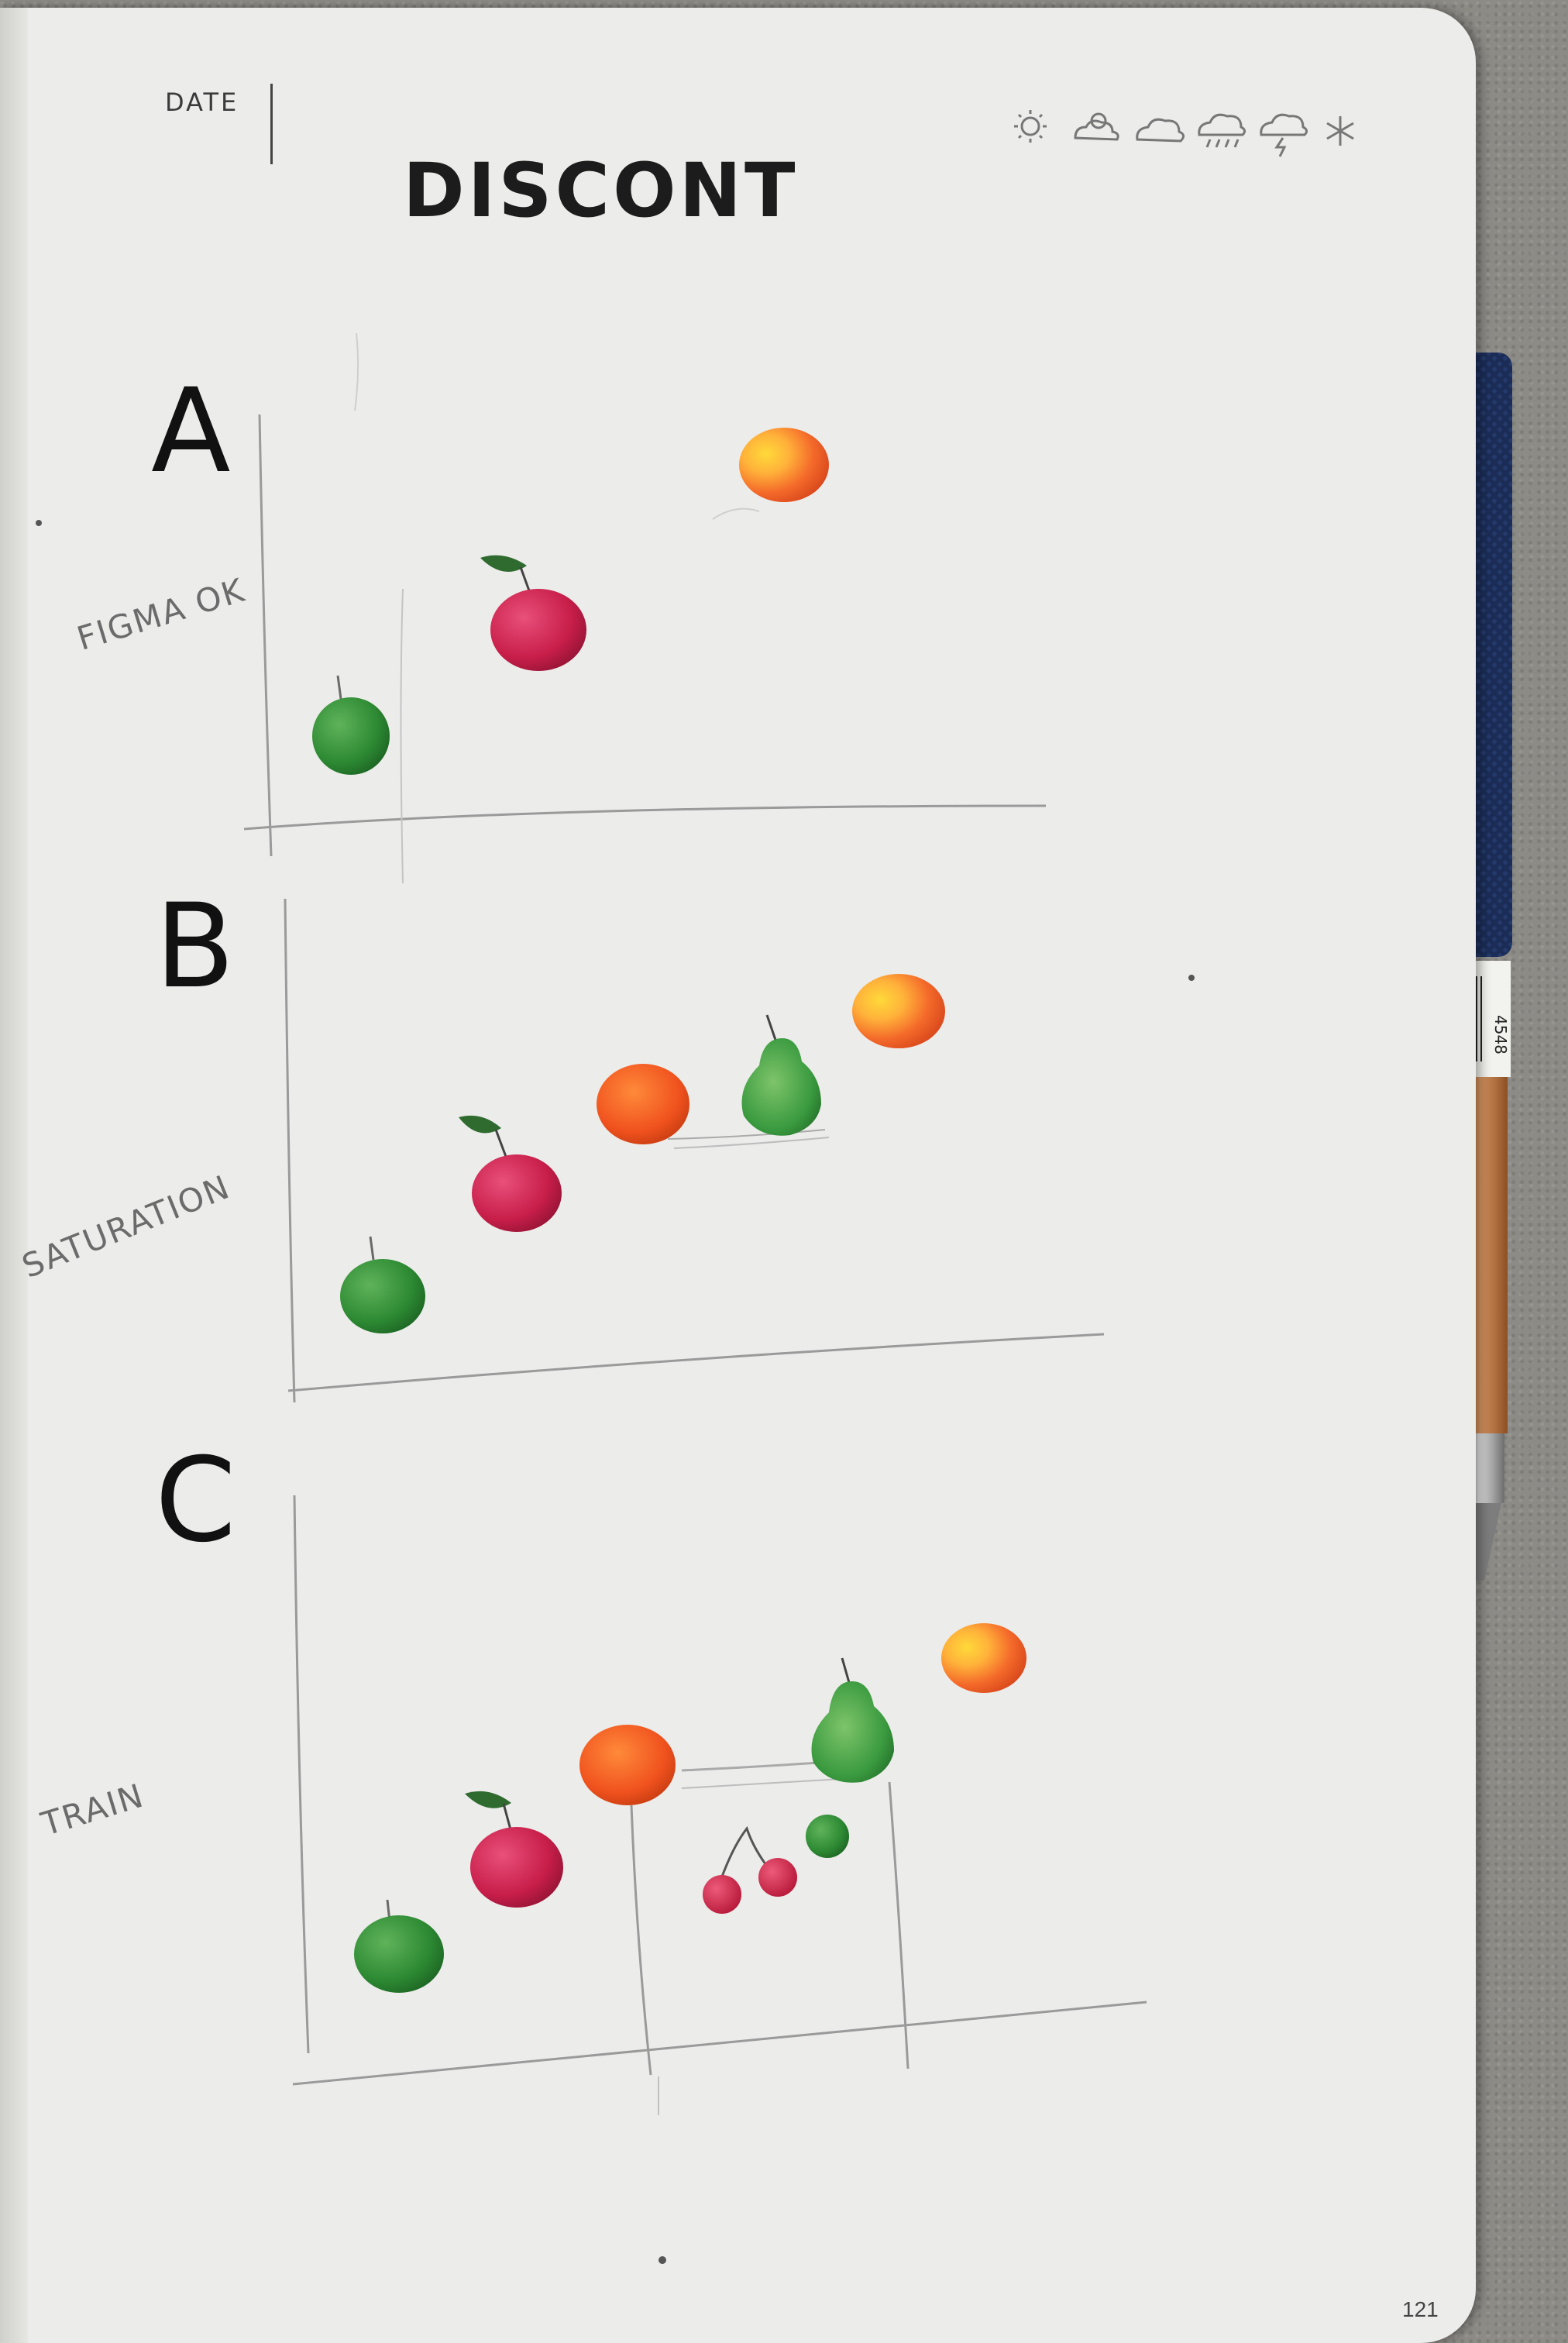  What do you see at coordinates (770, 474) in the screenshot?
I see `plot-a-peach` at bounding box center [770, 474].